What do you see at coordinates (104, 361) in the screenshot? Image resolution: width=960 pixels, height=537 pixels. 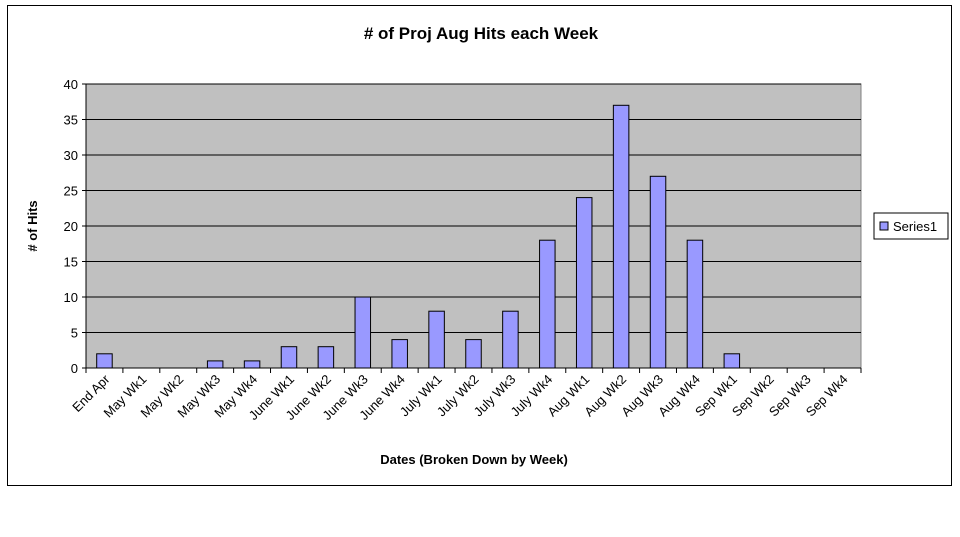 I see `bar-end-apr` at bounding box center [104, 361].